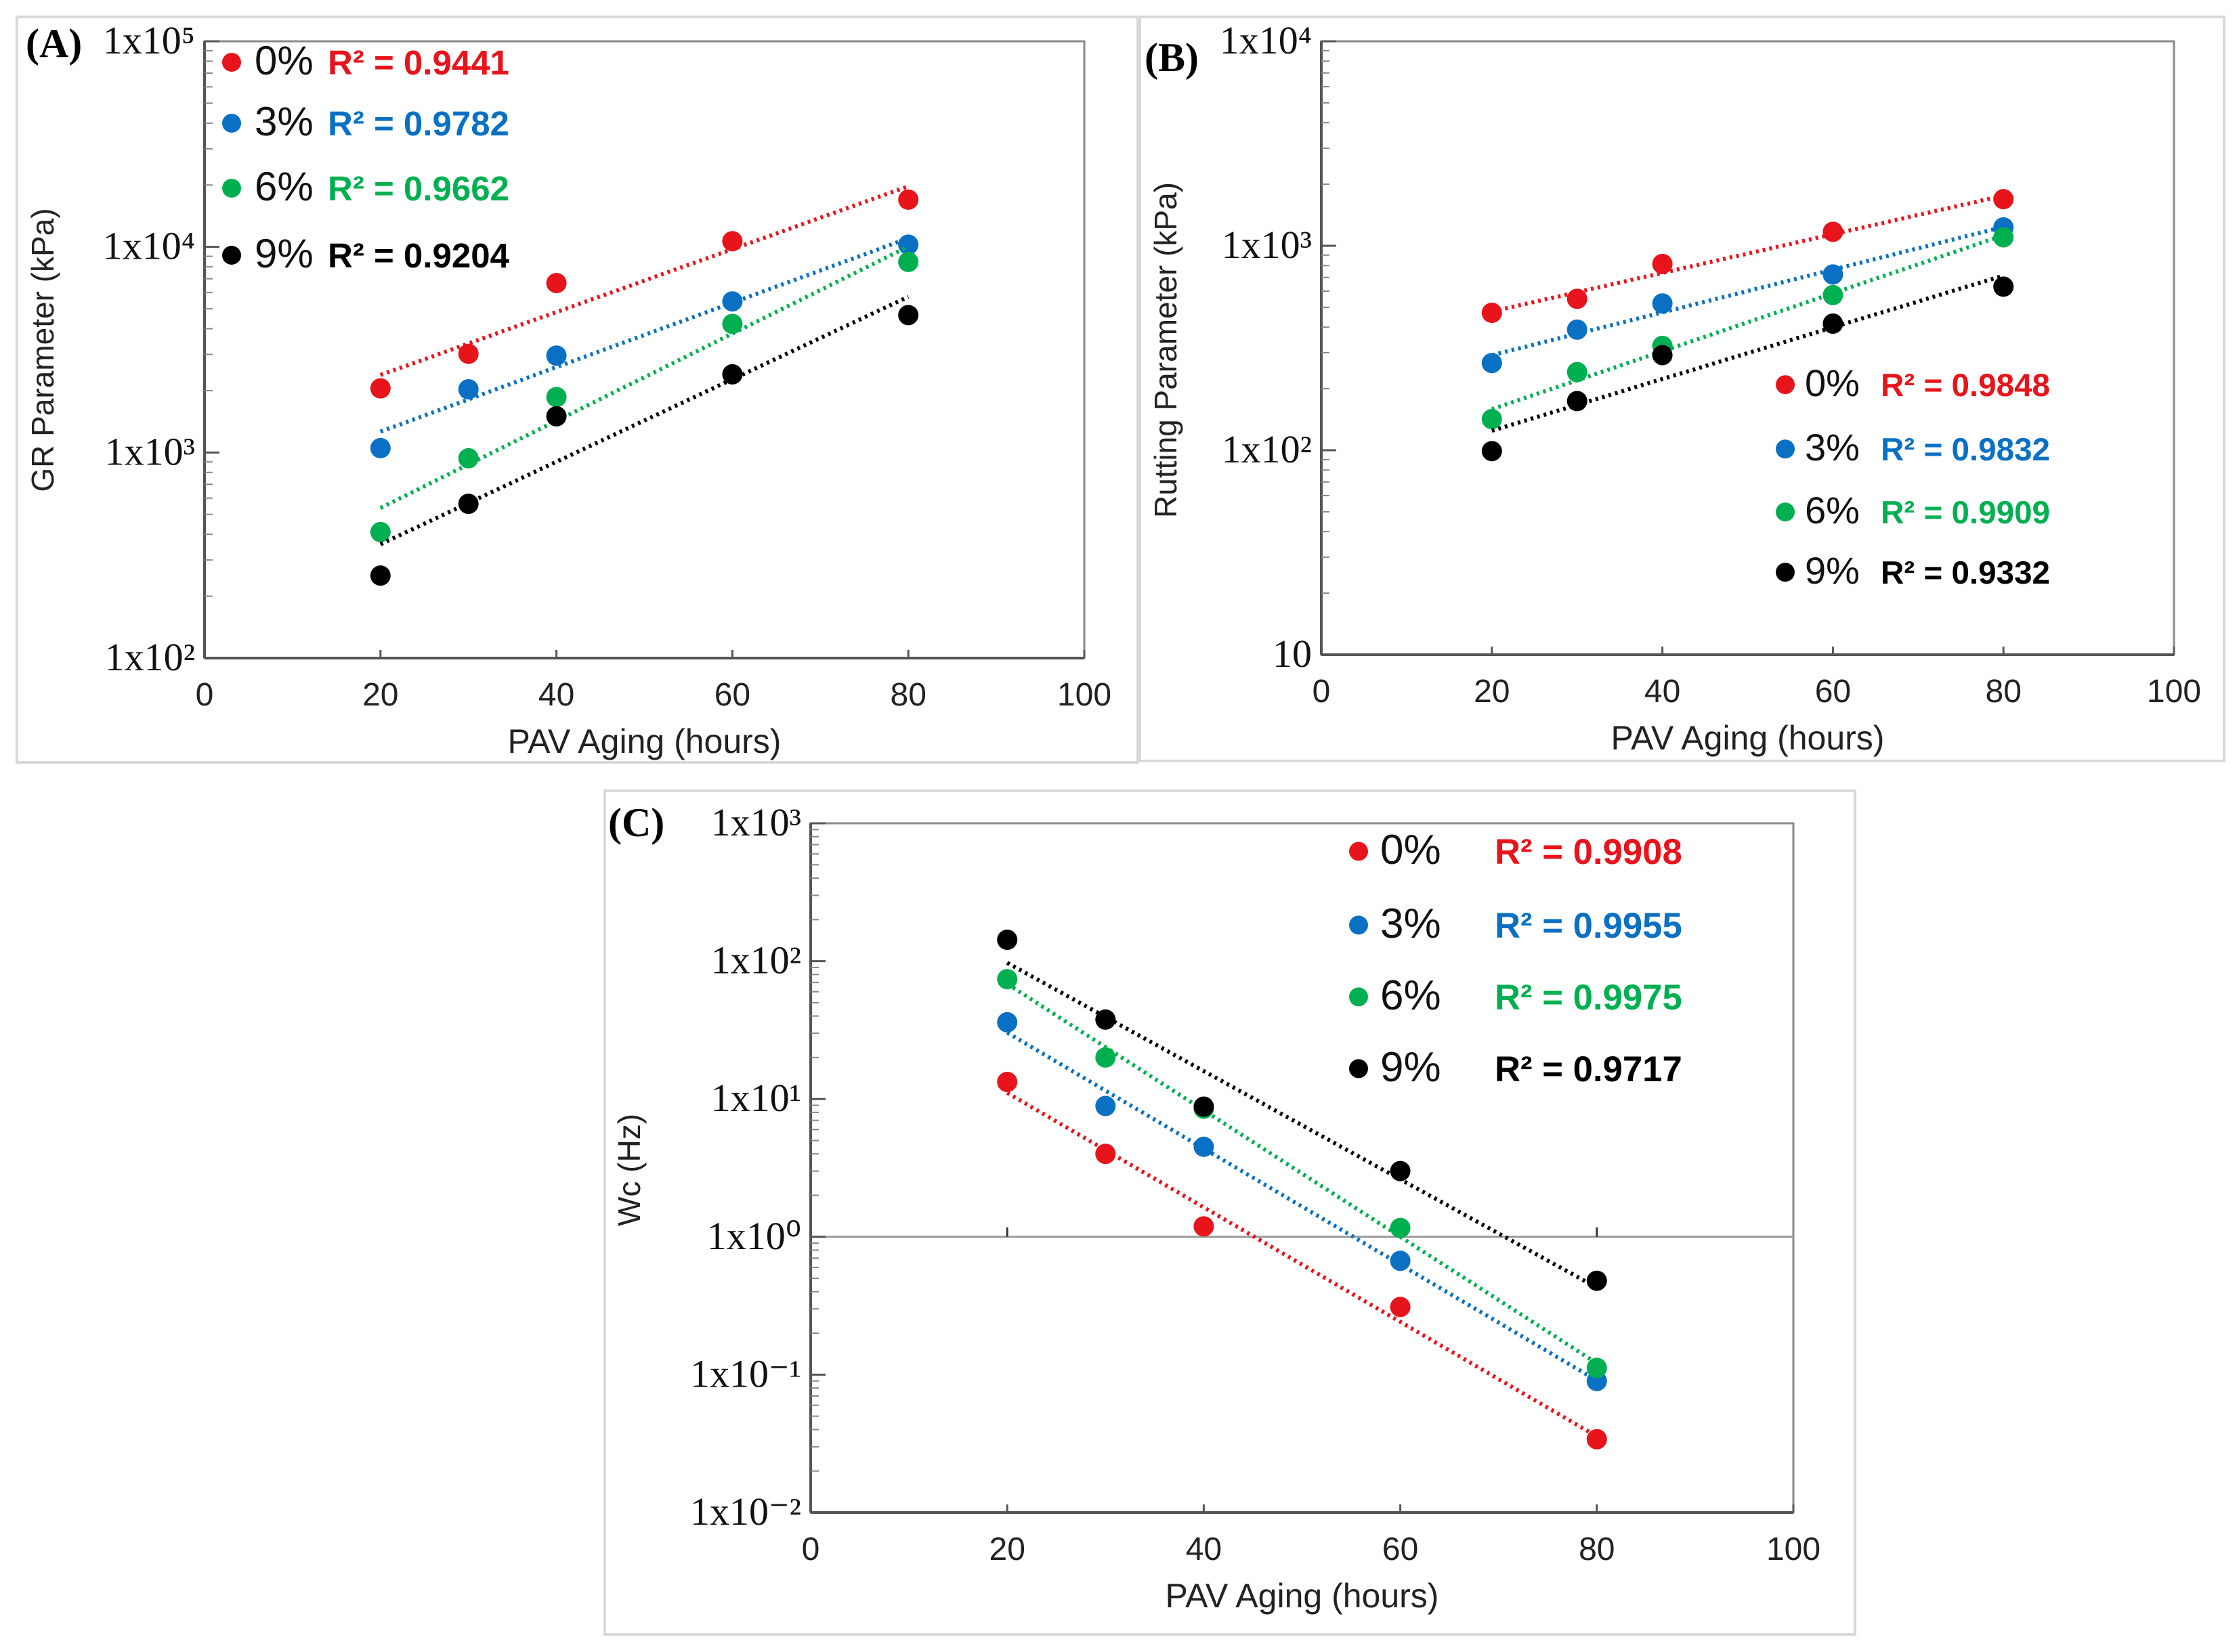 The image size is (2239, 1652). What do you see at coordinates (1588, 926) in the screenshot?
I see `legend-r2: R² = 0.9955` at bounding box center [1588, 926].